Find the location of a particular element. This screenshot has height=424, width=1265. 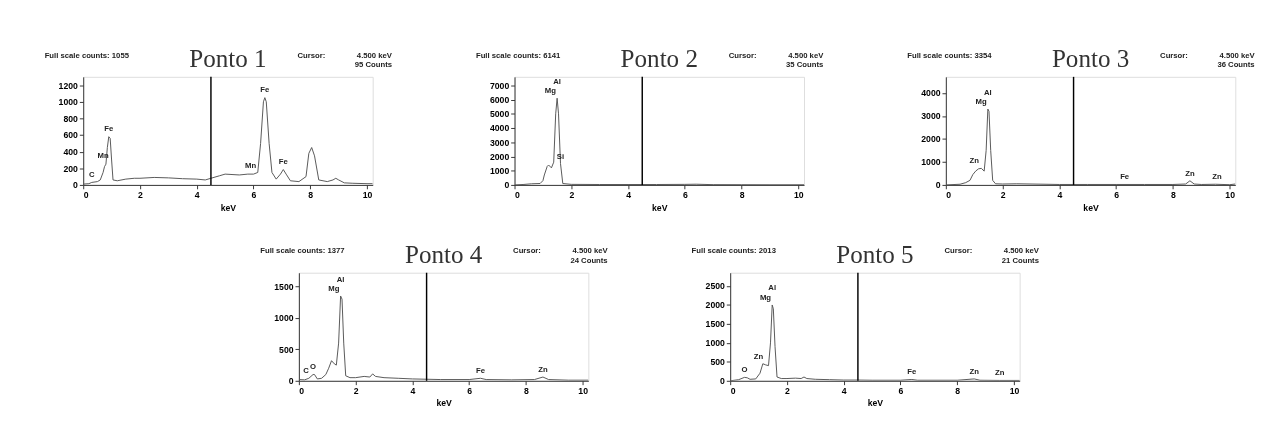

text: Full scale counts: 1055 is located at coordinates (87, 55).